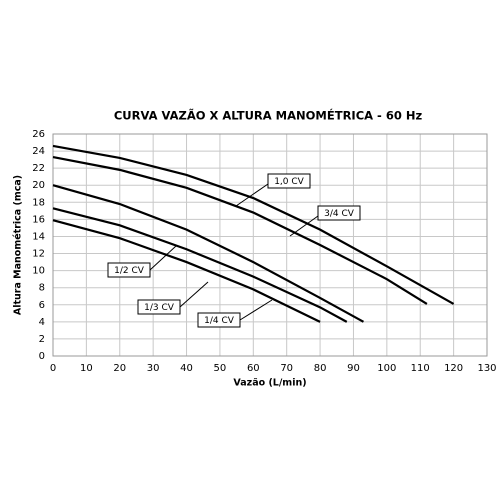 This screenshot has width=500, height=500. I want to click on y-tick-label: 24, so click(38, 151).